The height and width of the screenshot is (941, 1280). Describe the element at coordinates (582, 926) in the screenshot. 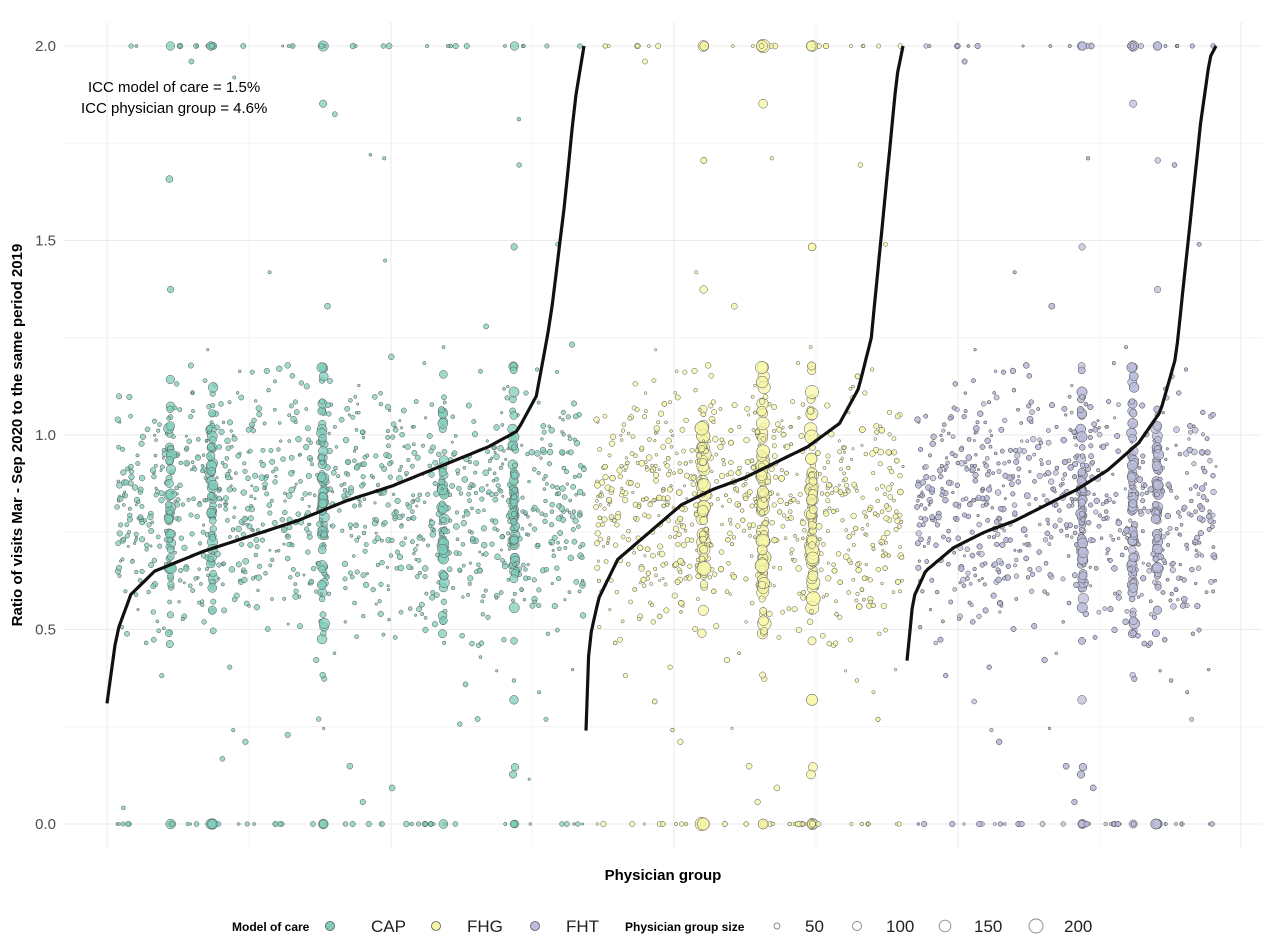

I see `legend-label-fht: FHT` at that location.